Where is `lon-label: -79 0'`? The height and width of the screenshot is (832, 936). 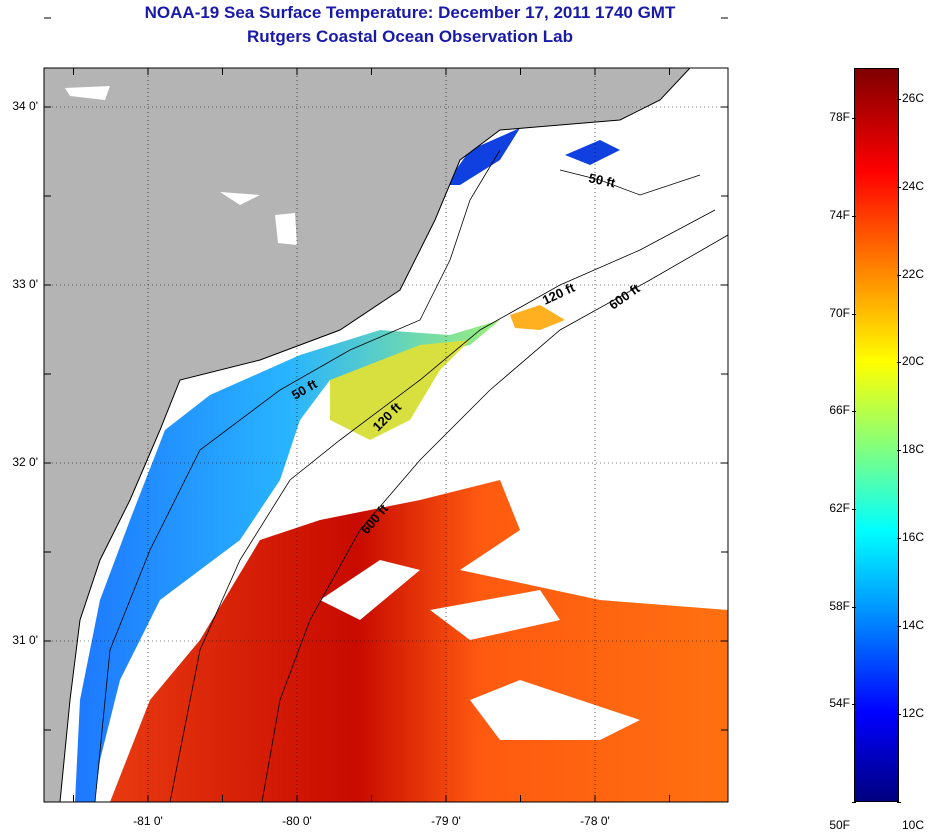
lon-label: -79 0' is located at coordinates (446, 821).